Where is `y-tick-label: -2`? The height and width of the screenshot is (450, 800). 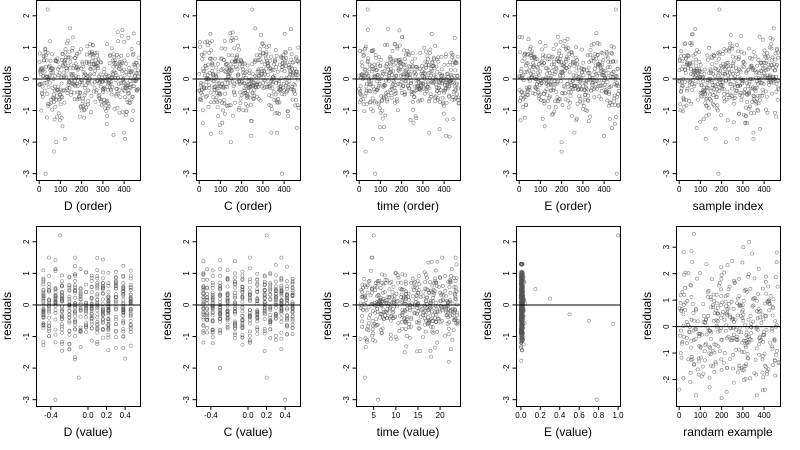 y-tick-label: -2 is located at coordinates (506, 368).